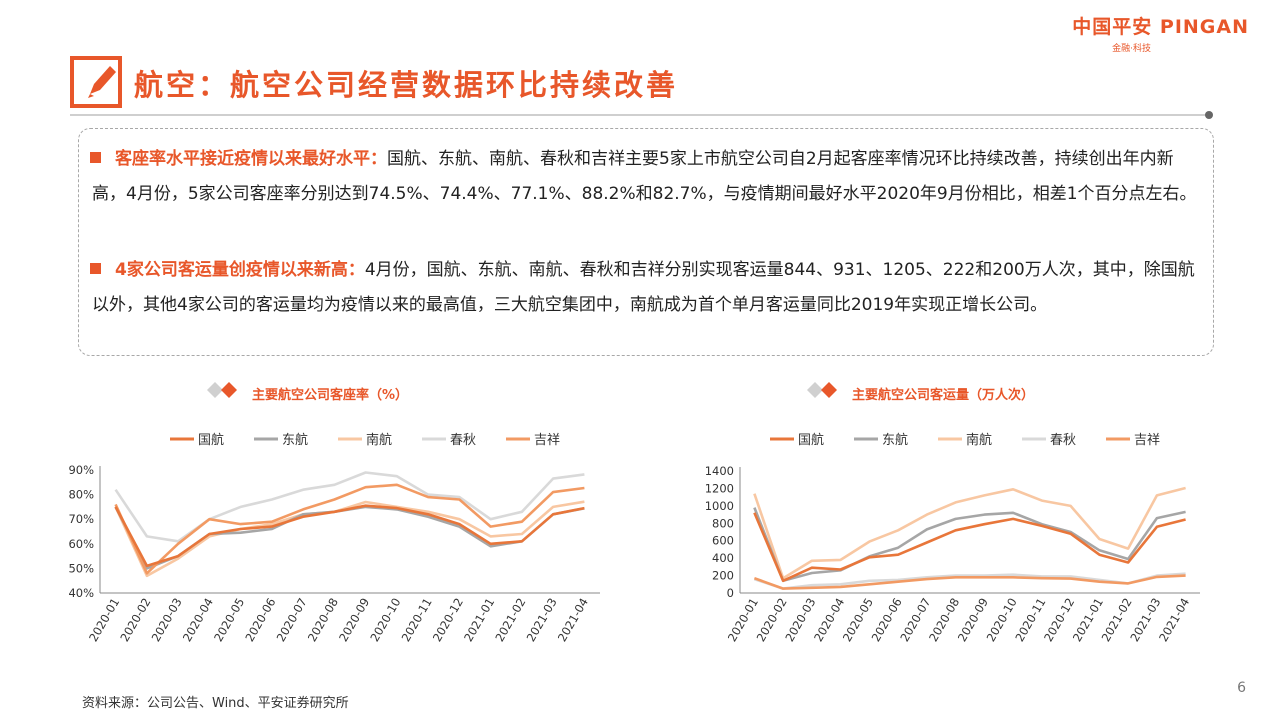  I want to click on y-tick-label: 200, so click(723, 576).